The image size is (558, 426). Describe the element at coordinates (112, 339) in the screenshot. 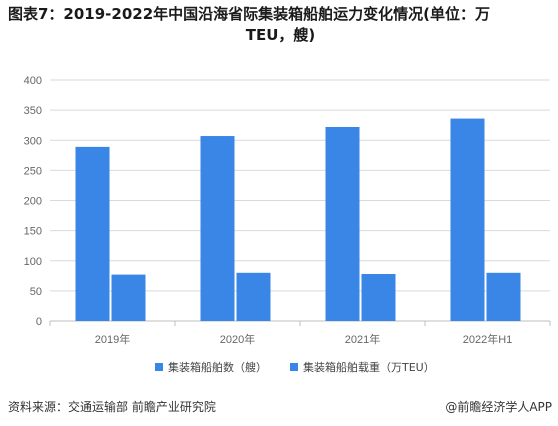

I see `x-tick-label: 2019年` at that location.